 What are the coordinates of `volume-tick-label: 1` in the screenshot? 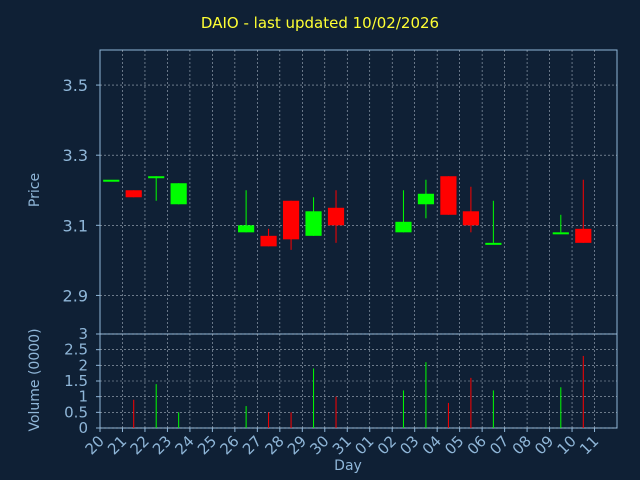 It's located at (83, 397).